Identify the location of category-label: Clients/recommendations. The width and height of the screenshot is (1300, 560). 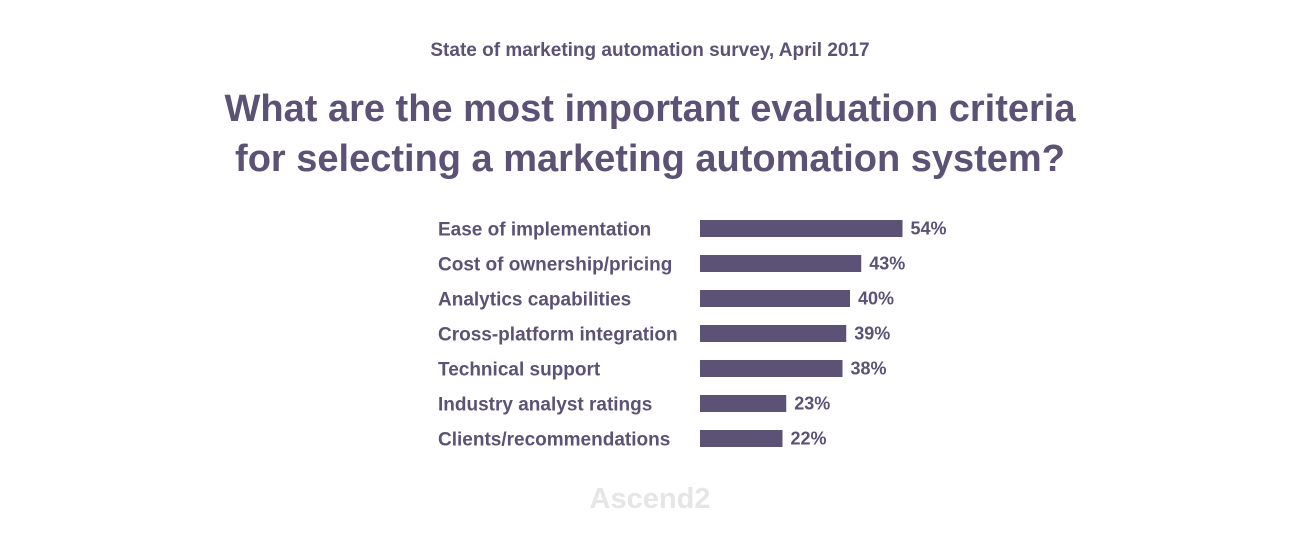
(554, 440).